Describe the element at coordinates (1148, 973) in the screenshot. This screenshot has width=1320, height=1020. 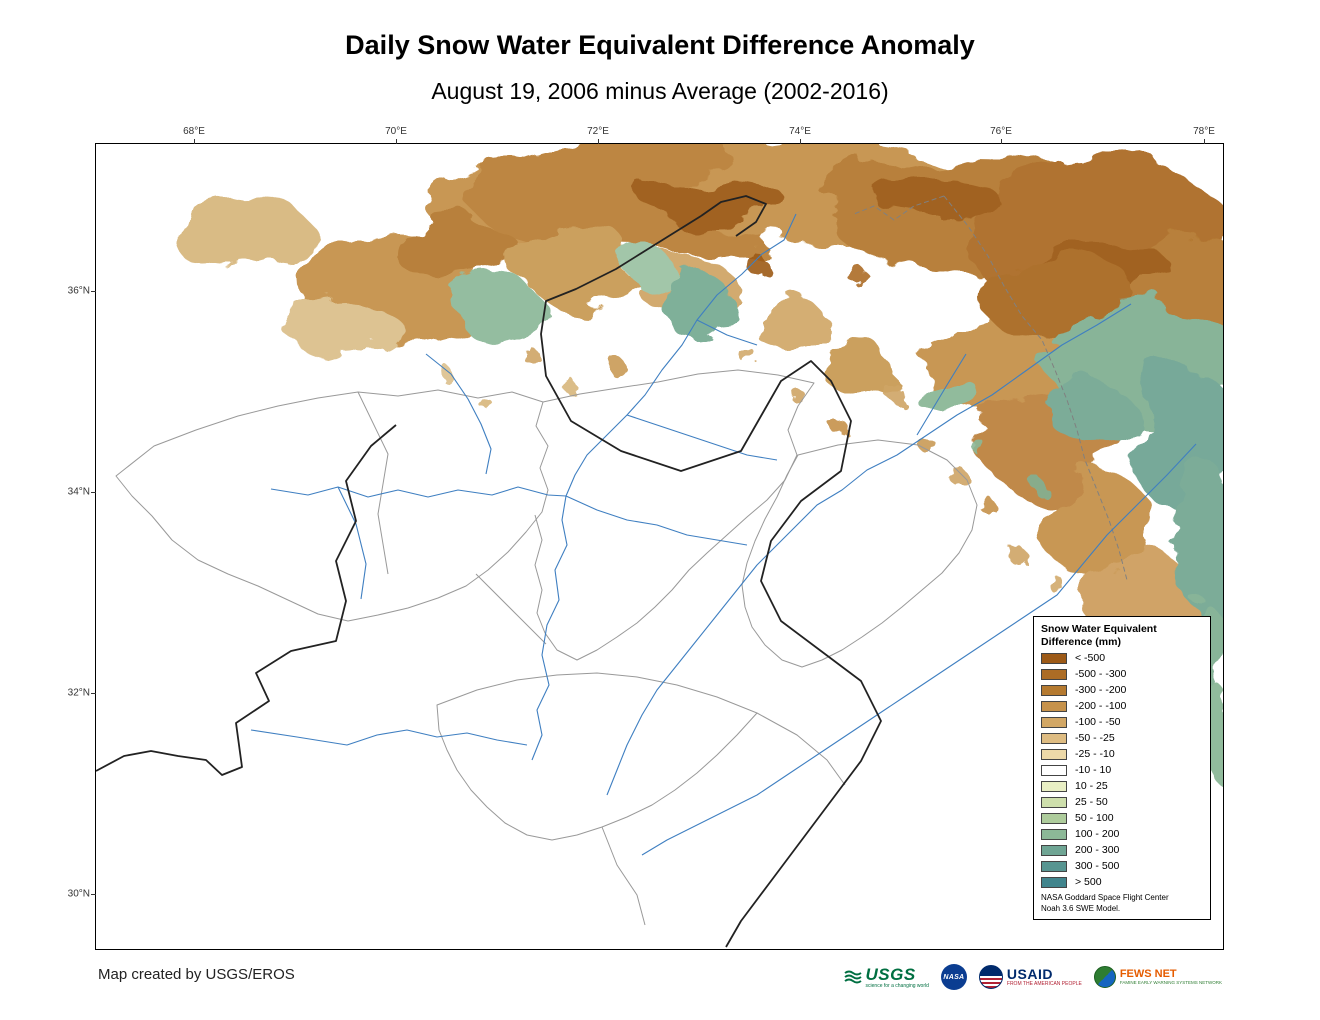
I see `fews-wordmark: FEWS NET` at that location.